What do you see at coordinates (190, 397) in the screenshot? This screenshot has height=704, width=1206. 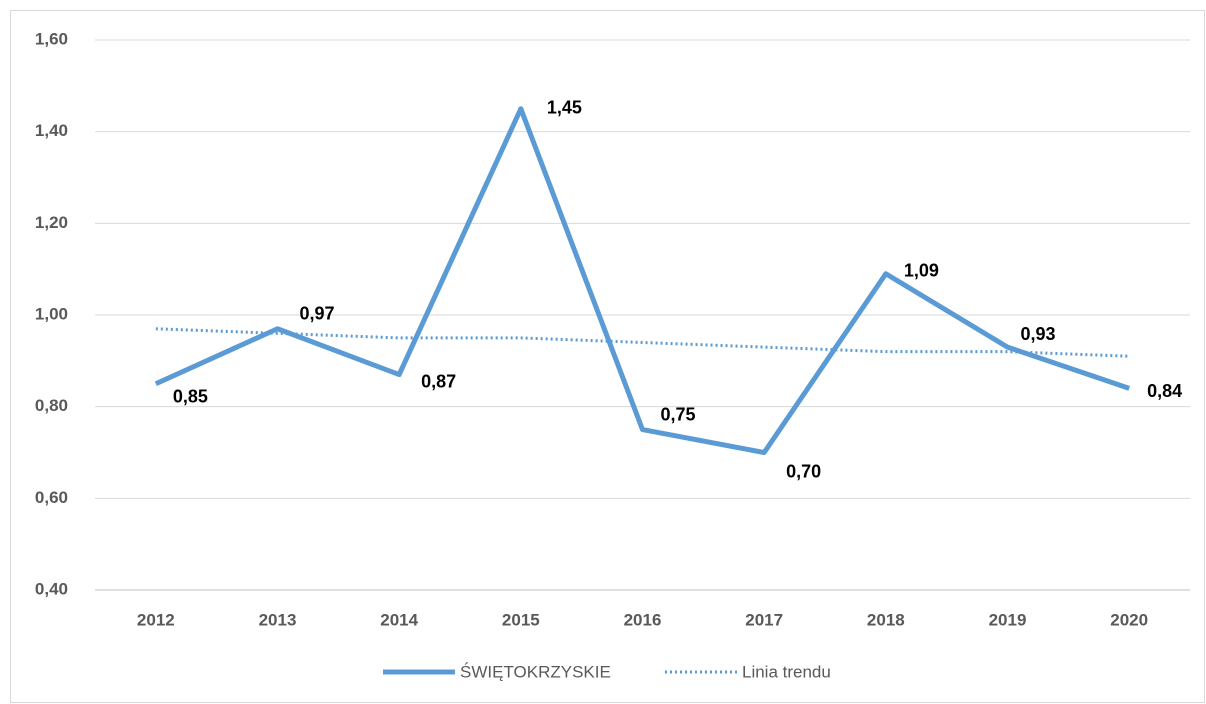 I see `data-label: 0,85` at bounding box center [190, 397].